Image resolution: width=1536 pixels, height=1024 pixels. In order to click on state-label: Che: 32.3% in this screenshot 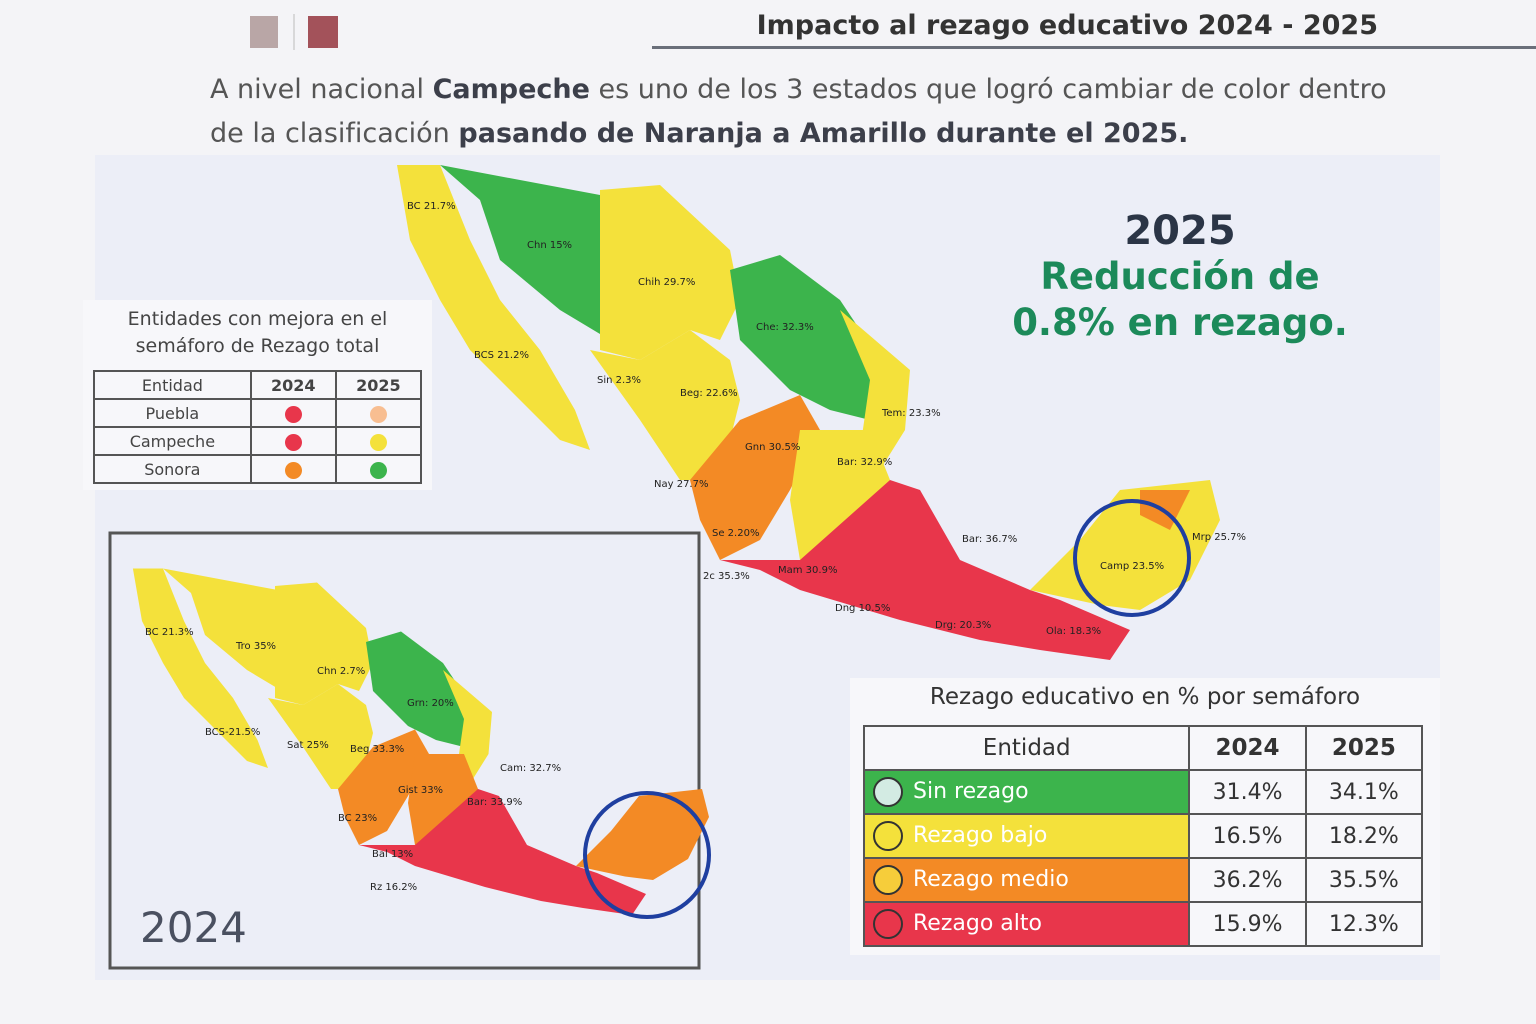, I will do `click(785, 327)`.